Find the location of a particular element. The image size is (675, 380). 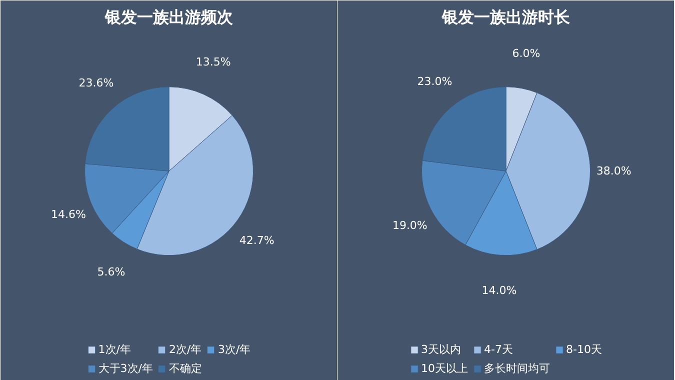

data-label: 23.6% is located at coordinates (96, 83).